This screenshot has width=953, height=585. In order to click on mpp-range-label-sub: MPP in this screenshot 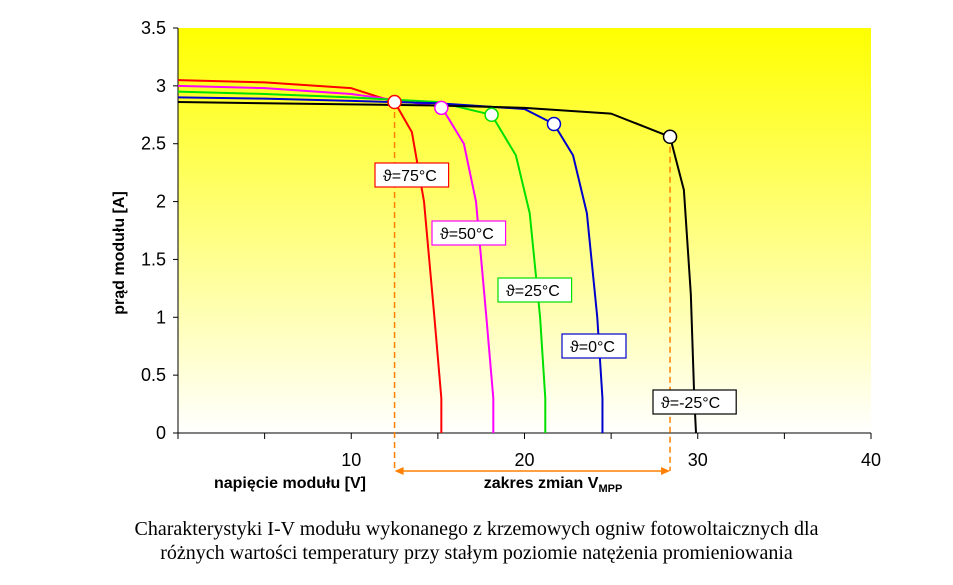, I will do `click(610, 489)`.